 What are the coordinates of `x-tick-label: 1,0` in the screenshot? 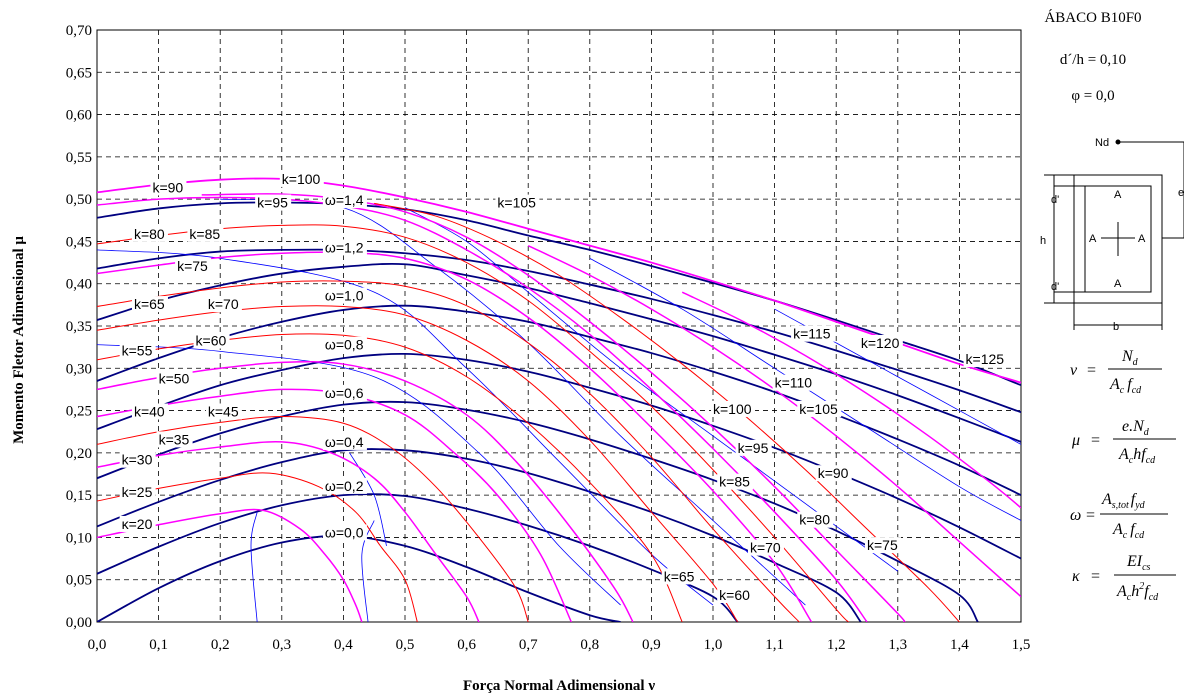 It's located at (713, 645).